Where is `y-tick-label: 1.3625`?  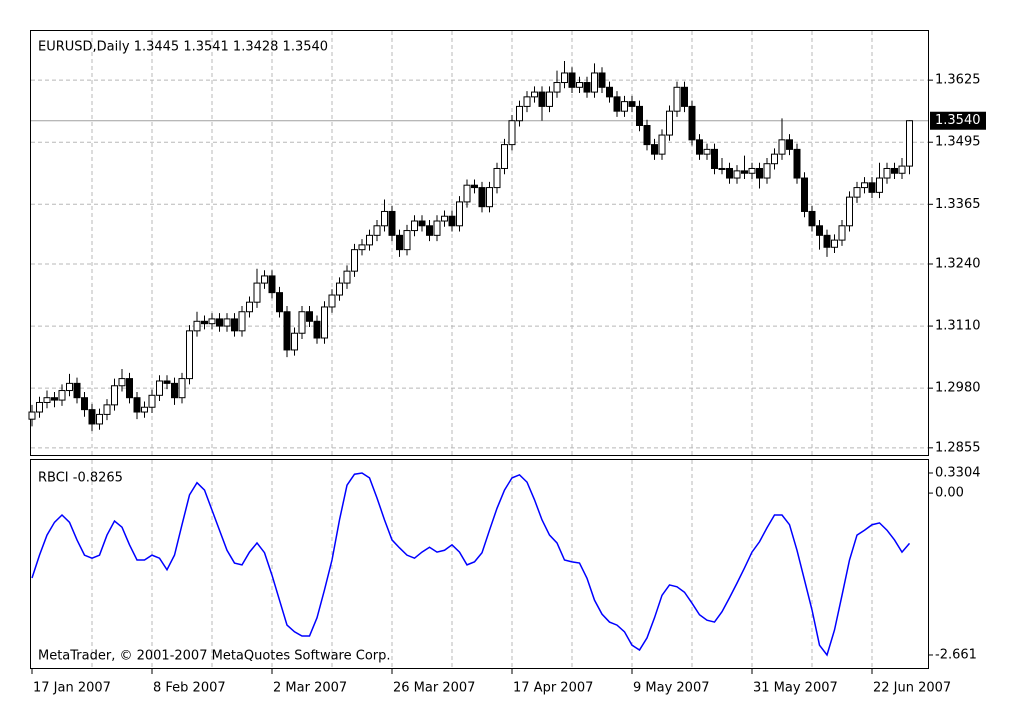
y-tick-label: 1.3625 is located at coordinates (958, 80).